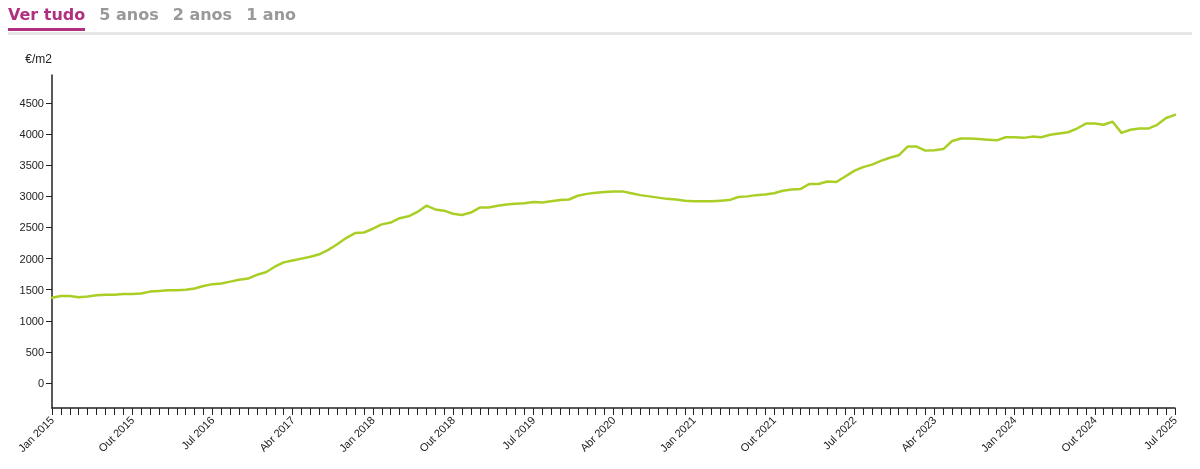 The width and height of the screenshot is (1200, 469). I want to click on text: 5 anos, so click(129, 15).